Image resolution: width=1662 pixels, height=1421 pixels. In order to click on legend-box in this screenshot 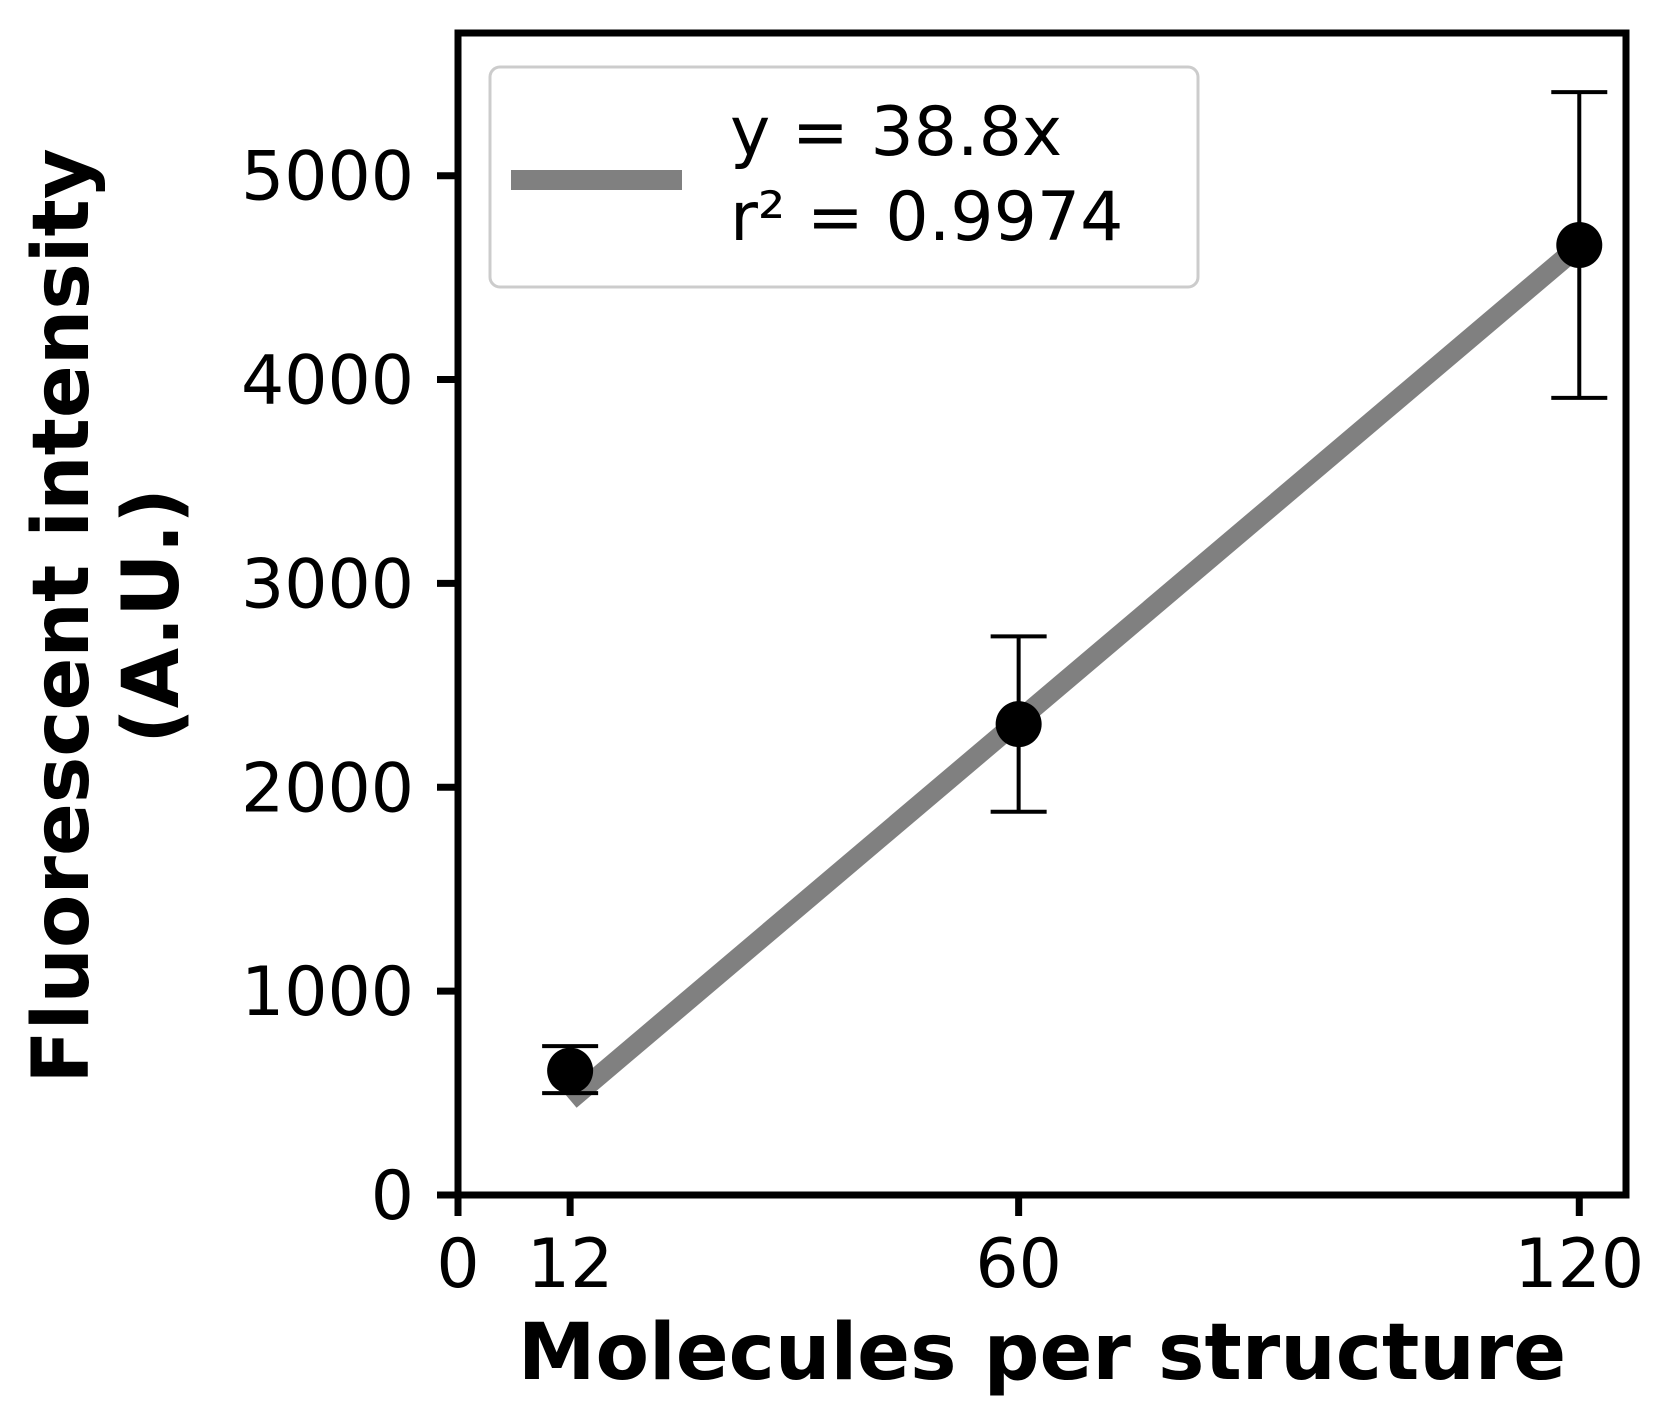, I will do `click(844, 177)`.